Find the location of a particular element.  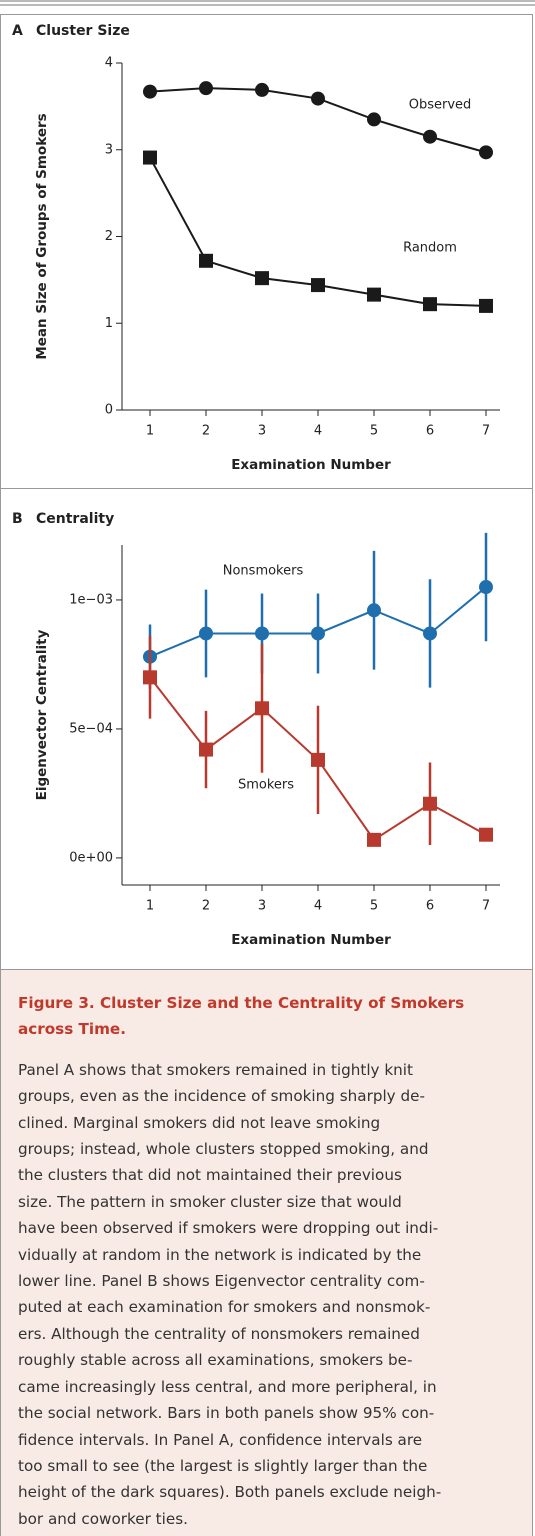

y-tick-label: 0e+00 is located at coordinates (91, 857).